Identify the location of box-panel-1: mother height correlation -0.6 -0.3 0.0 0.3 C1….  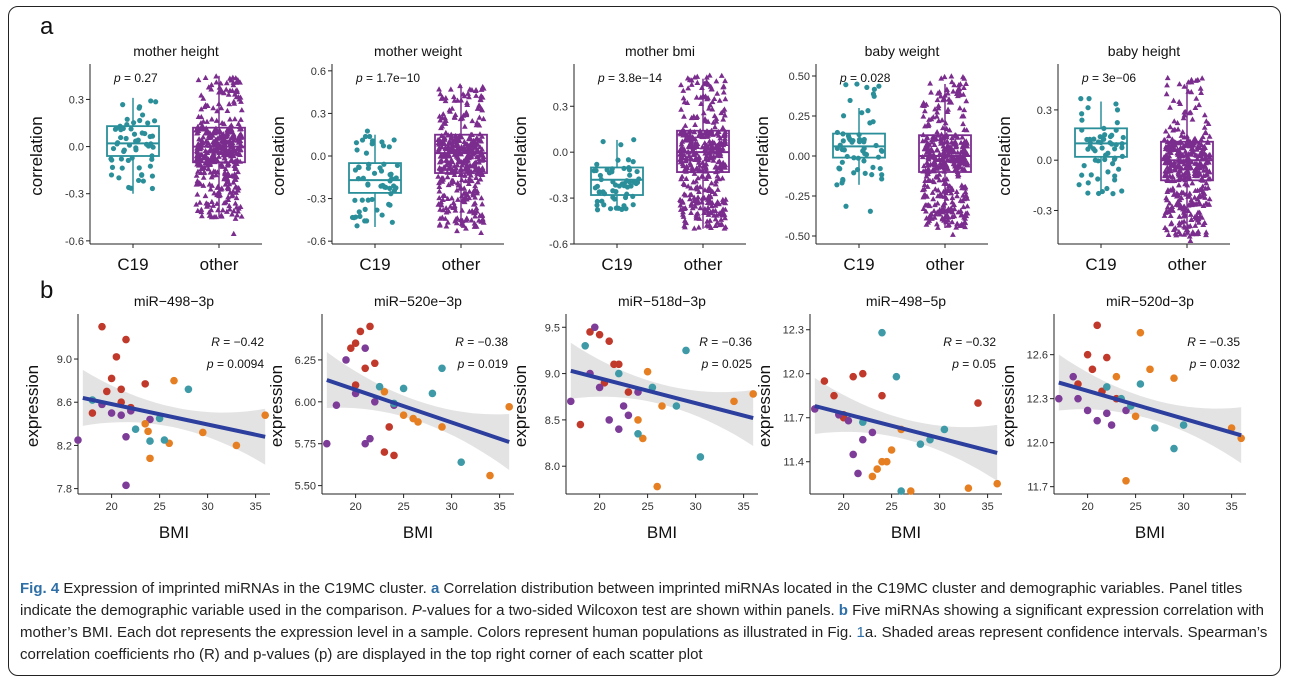
(144, 158).